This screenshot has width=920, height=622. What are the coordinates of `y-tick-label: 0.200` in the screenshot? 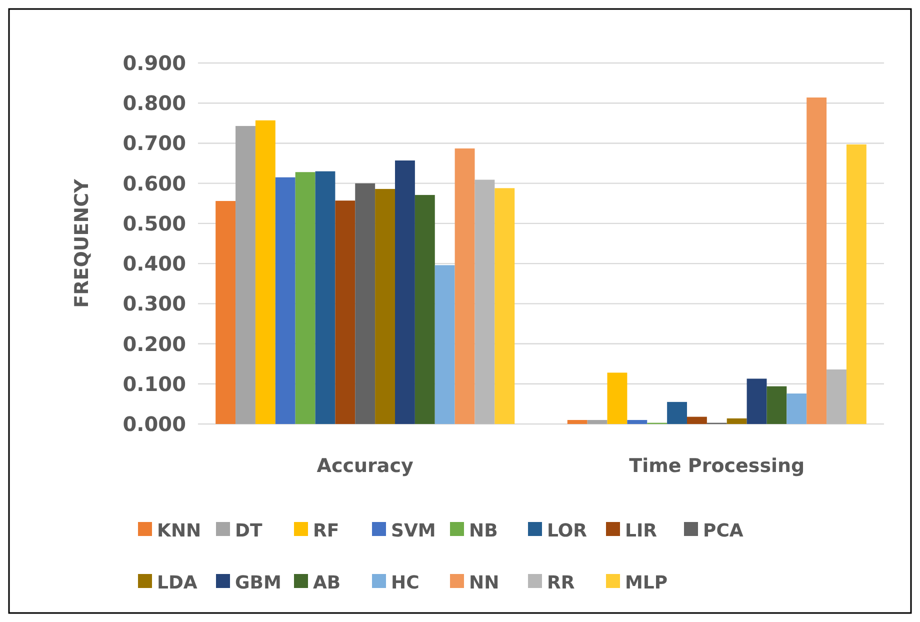 It's located at (154, 344).